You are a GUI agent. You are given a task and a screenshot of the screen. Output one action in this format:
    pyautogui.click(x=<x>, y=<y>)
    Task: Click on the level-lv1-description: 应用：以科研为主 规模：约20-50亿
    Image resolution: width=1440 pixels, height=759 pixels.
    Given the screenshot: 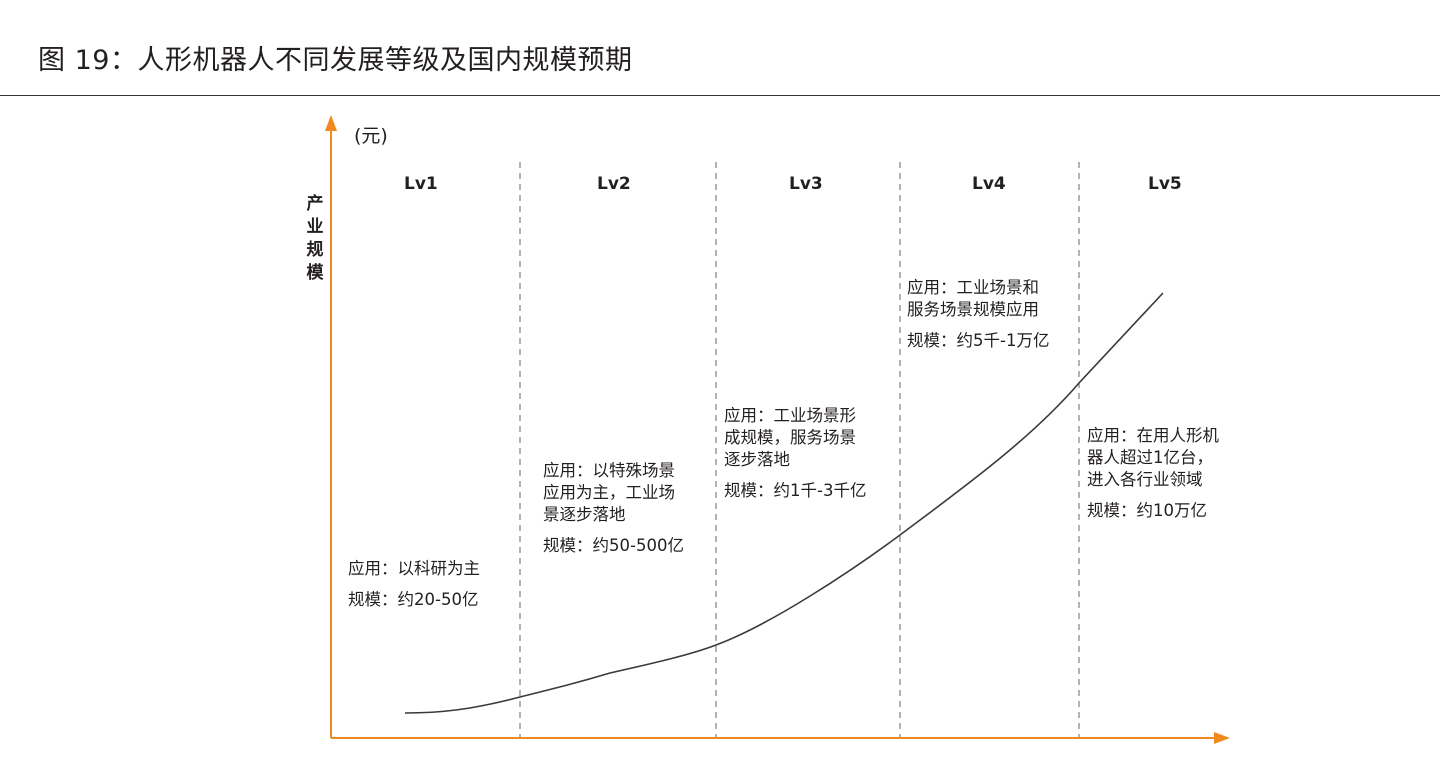 What is the action you would take?
    pyautogui.click(x=414, y=584)
    